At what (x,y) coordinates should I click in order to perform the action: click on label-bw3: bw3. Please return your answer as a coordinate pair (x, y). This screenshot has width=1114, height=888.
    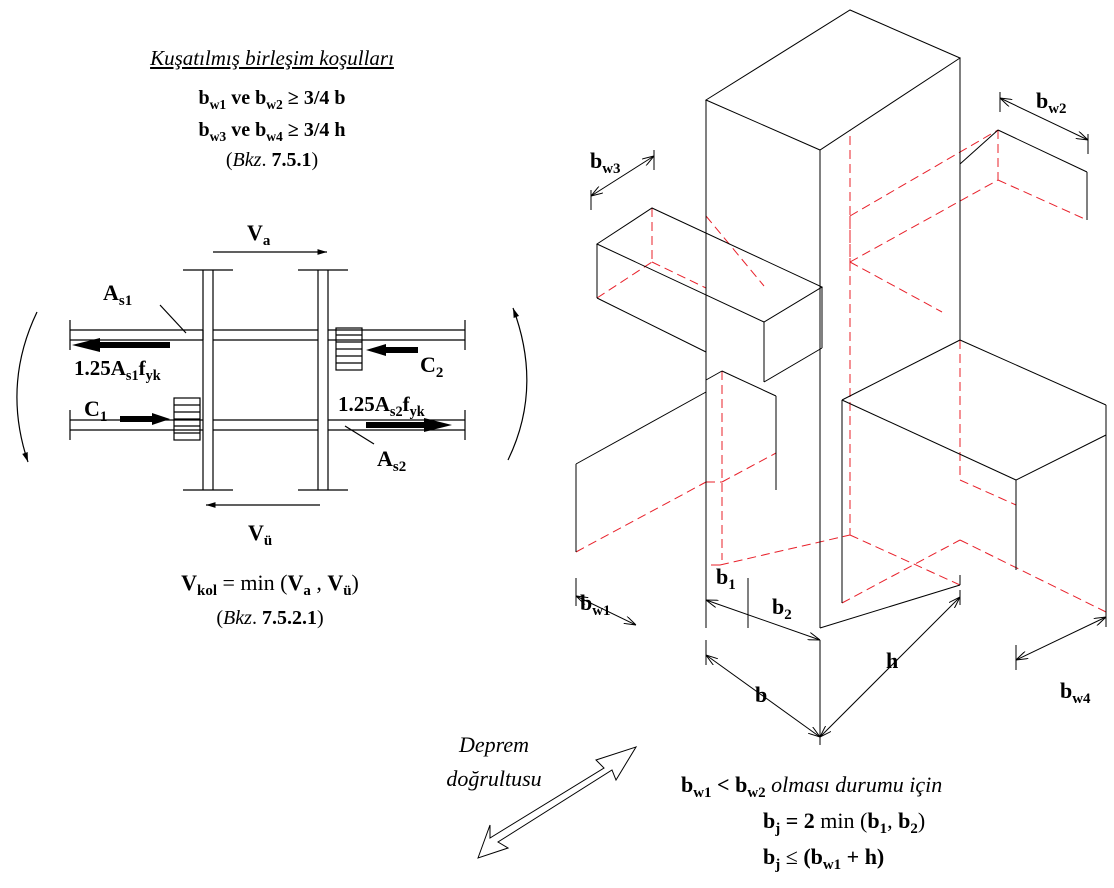
    Looking at the image, I should click on (605, 163).